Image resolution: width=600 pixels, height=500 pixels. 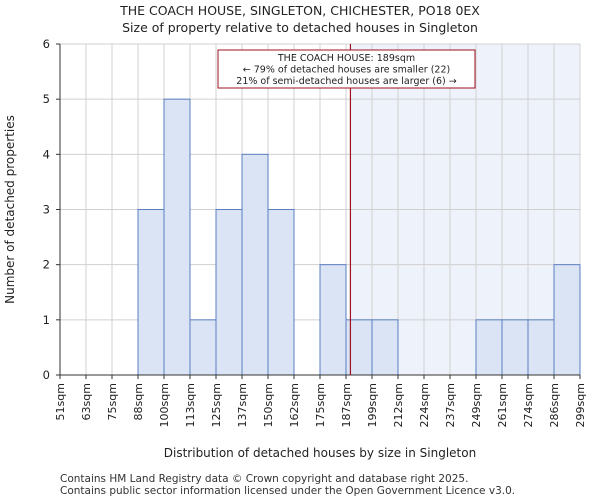 What do you see at coordinates (46, 99) in the screenshot?
I see `y-tick-label: 5` at bounding box center [46, 99].